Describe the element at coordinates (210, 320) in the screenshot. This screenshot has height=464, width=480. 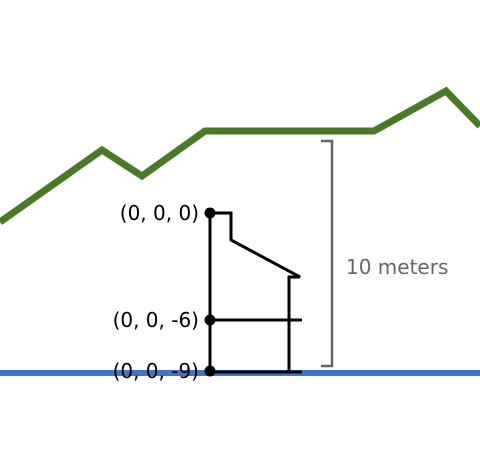
I see `point-marker-mid` at that location.